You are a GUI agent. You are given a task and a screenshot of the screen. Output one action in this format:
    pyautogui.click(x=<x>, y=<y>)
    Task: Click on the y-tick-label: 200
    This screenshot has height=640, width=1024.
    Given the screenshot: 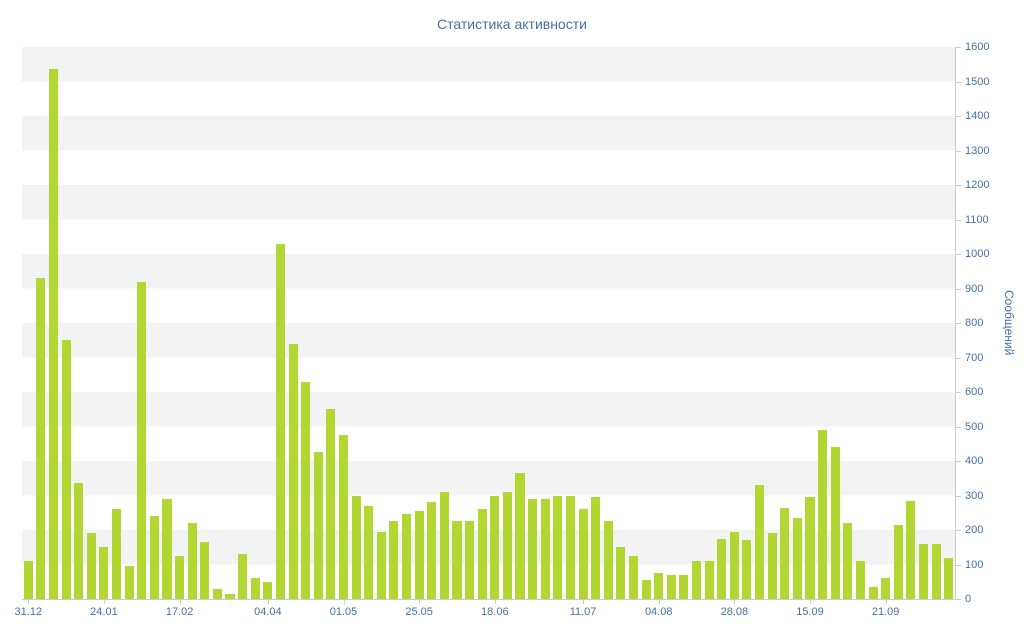 What is the action you would take?
    pyautogui.click(x=974, y=530)
    